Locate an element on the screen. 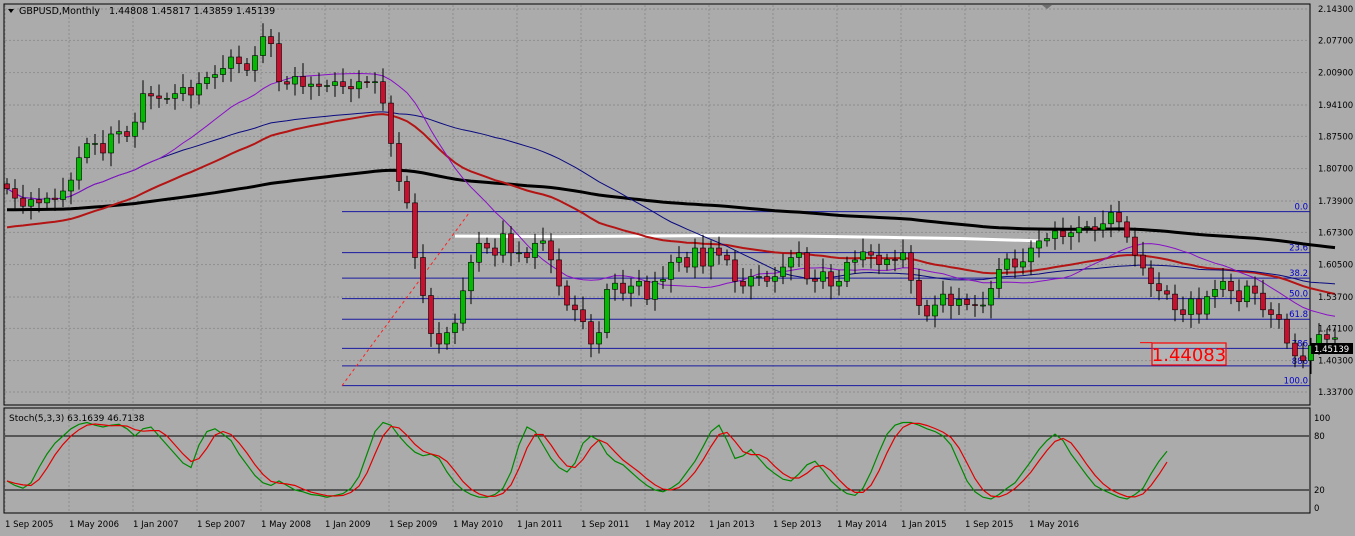  date-tick-label: 1 Sep 2013 is located at coordinates (797, 525).